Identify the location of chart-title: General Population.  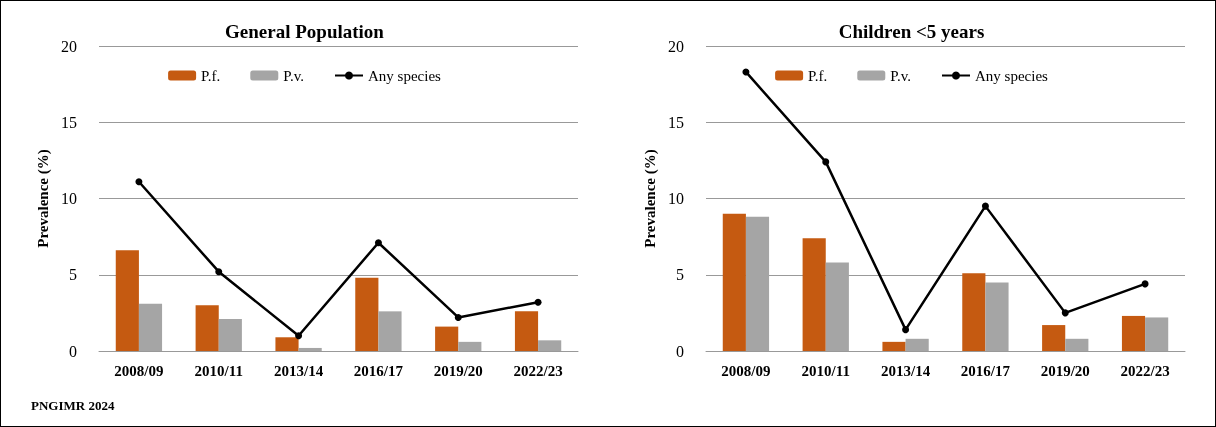
(305, 31).